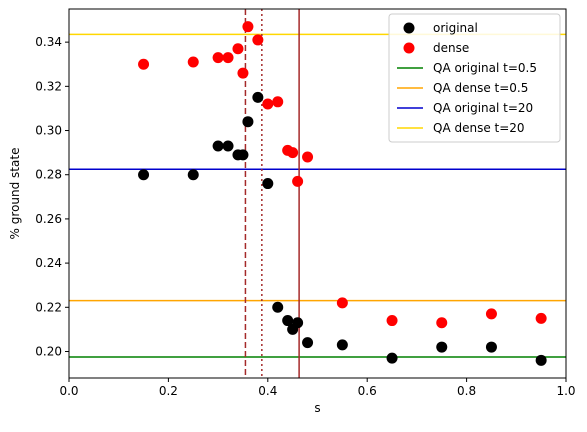 This screenshot has height=432, width=587. Describe the element at coordinates (48, 42) in the screenshot. I see `y-tick-label-7: 0.34` at that location.